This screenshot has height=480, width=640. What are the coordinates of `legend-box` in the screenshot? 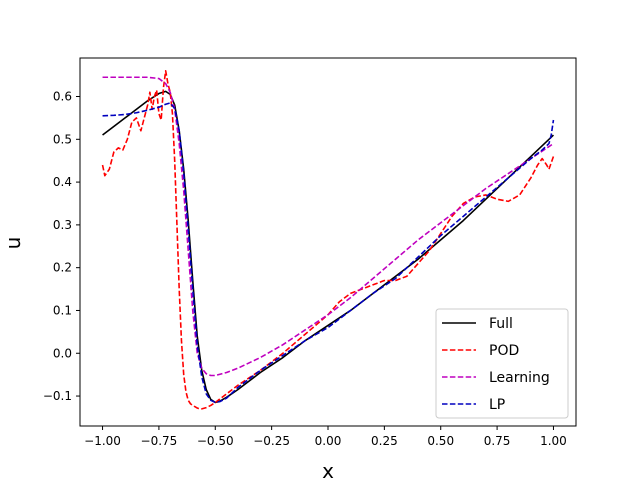 It's located at (502, 363).